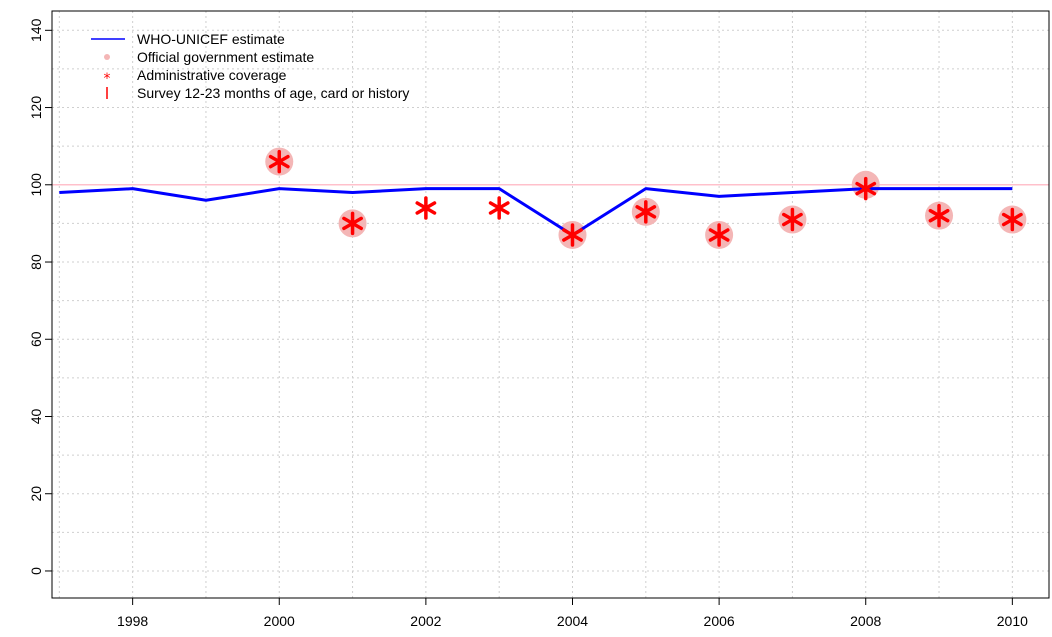 The width and height of the screenshot is (1052, 637). Describe the element at coordinates (36, 494) in the screenshot. I see `y-tick-label: 20` at that location.